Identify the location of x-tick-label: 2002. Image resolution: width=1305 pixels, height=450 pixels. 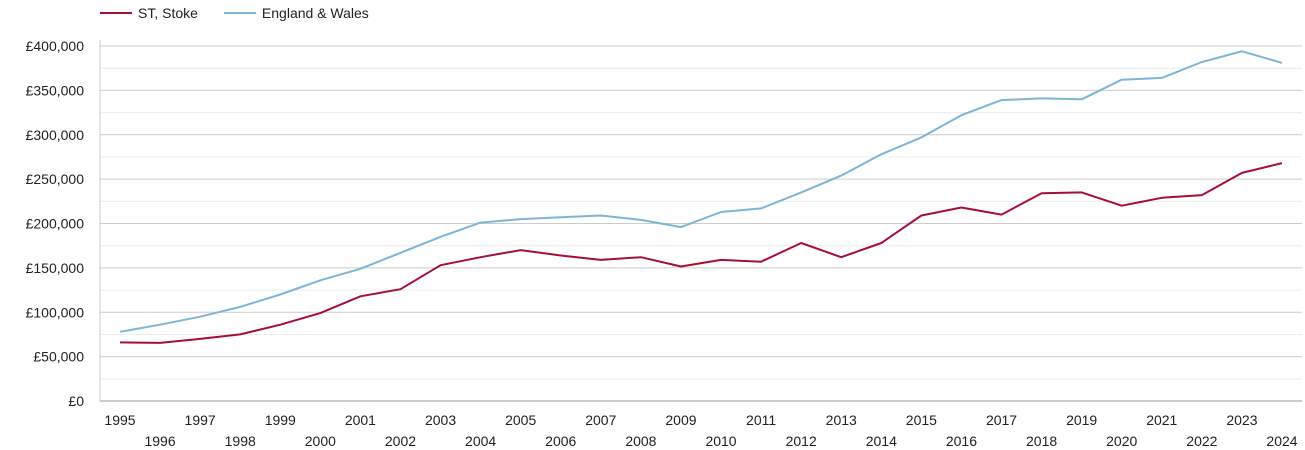
(400, 441).